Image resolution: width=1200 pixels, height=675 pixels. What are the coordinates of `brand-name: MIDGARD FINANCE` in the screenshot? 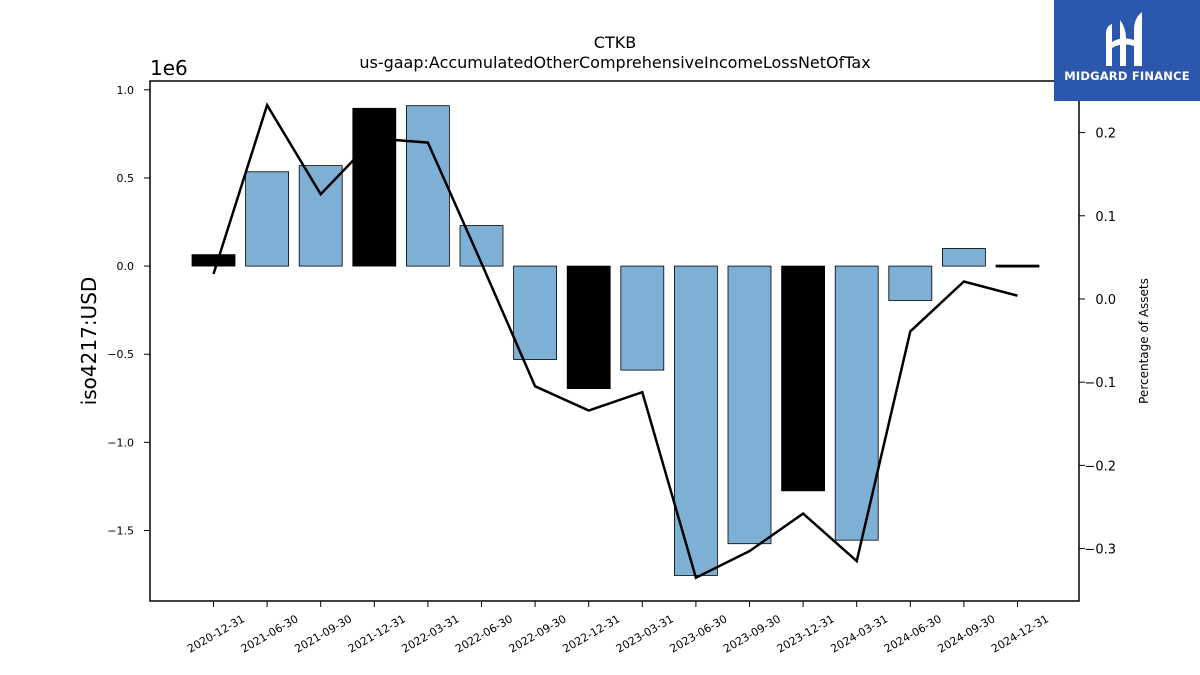 It's located at (1127, 76).